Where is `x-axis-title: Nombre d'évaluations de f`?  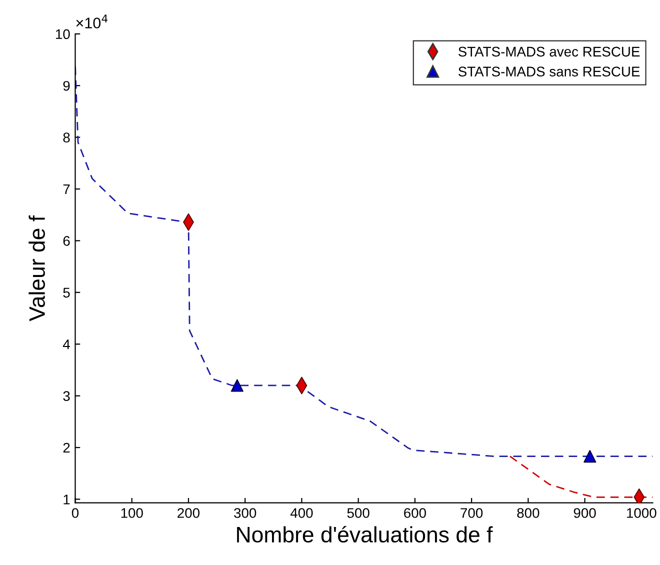
x-axis-title: Nombre d'évaluations de f is located at coordinates (365, 534).